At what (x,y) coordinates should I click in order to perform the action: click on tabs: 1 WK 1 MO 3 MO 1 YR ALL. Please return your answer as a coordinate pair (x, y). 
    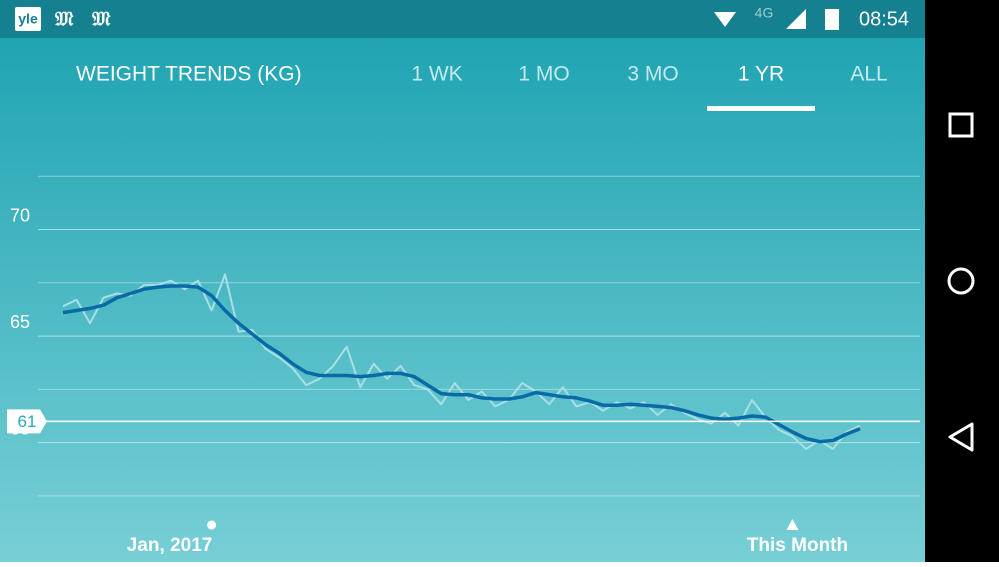
    Looking at the image, I should click on (649, 87).